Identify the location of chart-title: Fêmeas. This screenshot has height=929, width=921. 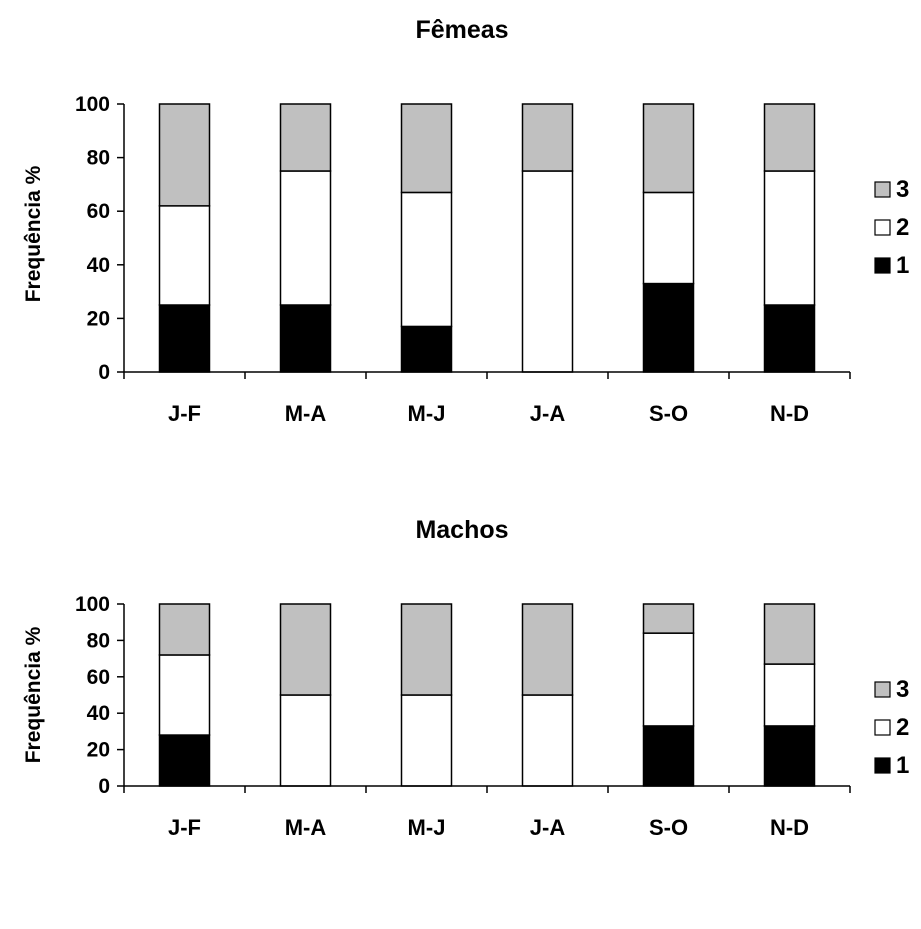
(461, 30).